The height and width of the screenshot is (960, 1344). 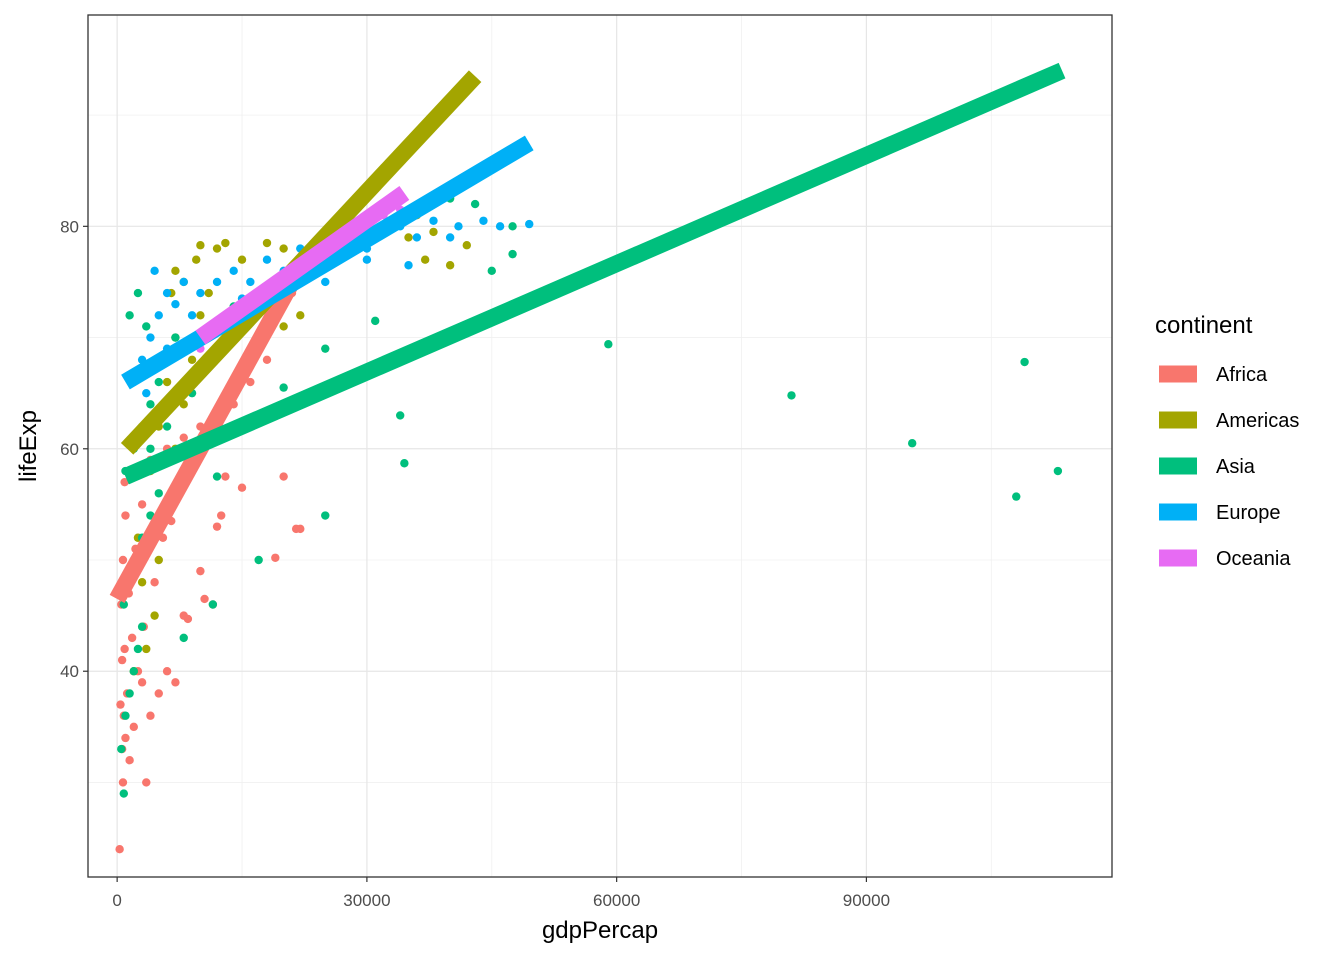 I want to click on y-tick-label: 80, so click(x=69, y=226).